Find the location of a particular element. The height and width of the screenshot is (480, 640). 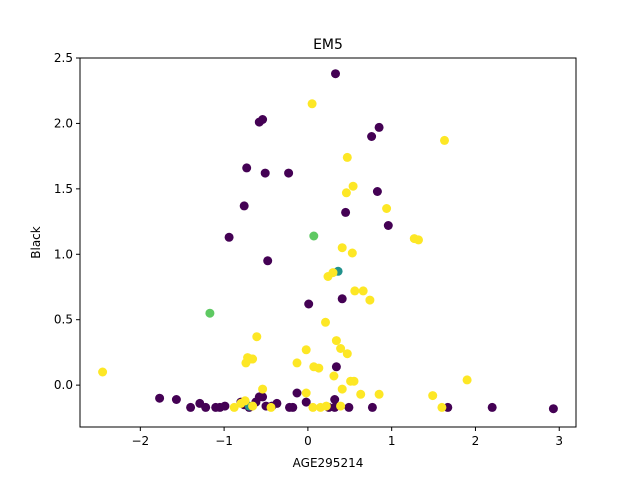

y-tick-label: 1.0 is located at coordinates (63, 254).